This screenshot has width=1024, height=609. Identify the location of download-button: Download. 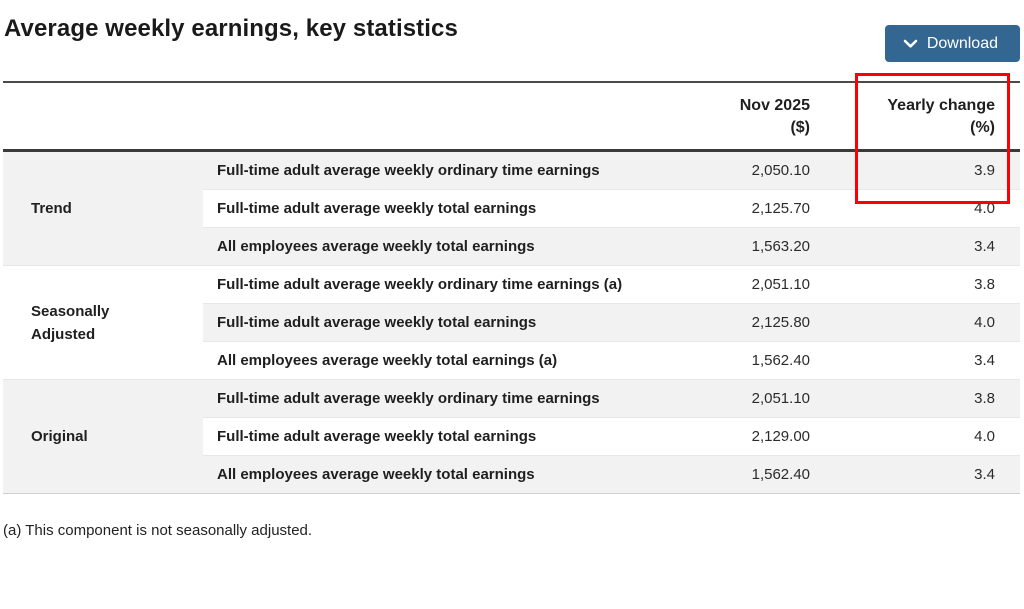
(952, 43).